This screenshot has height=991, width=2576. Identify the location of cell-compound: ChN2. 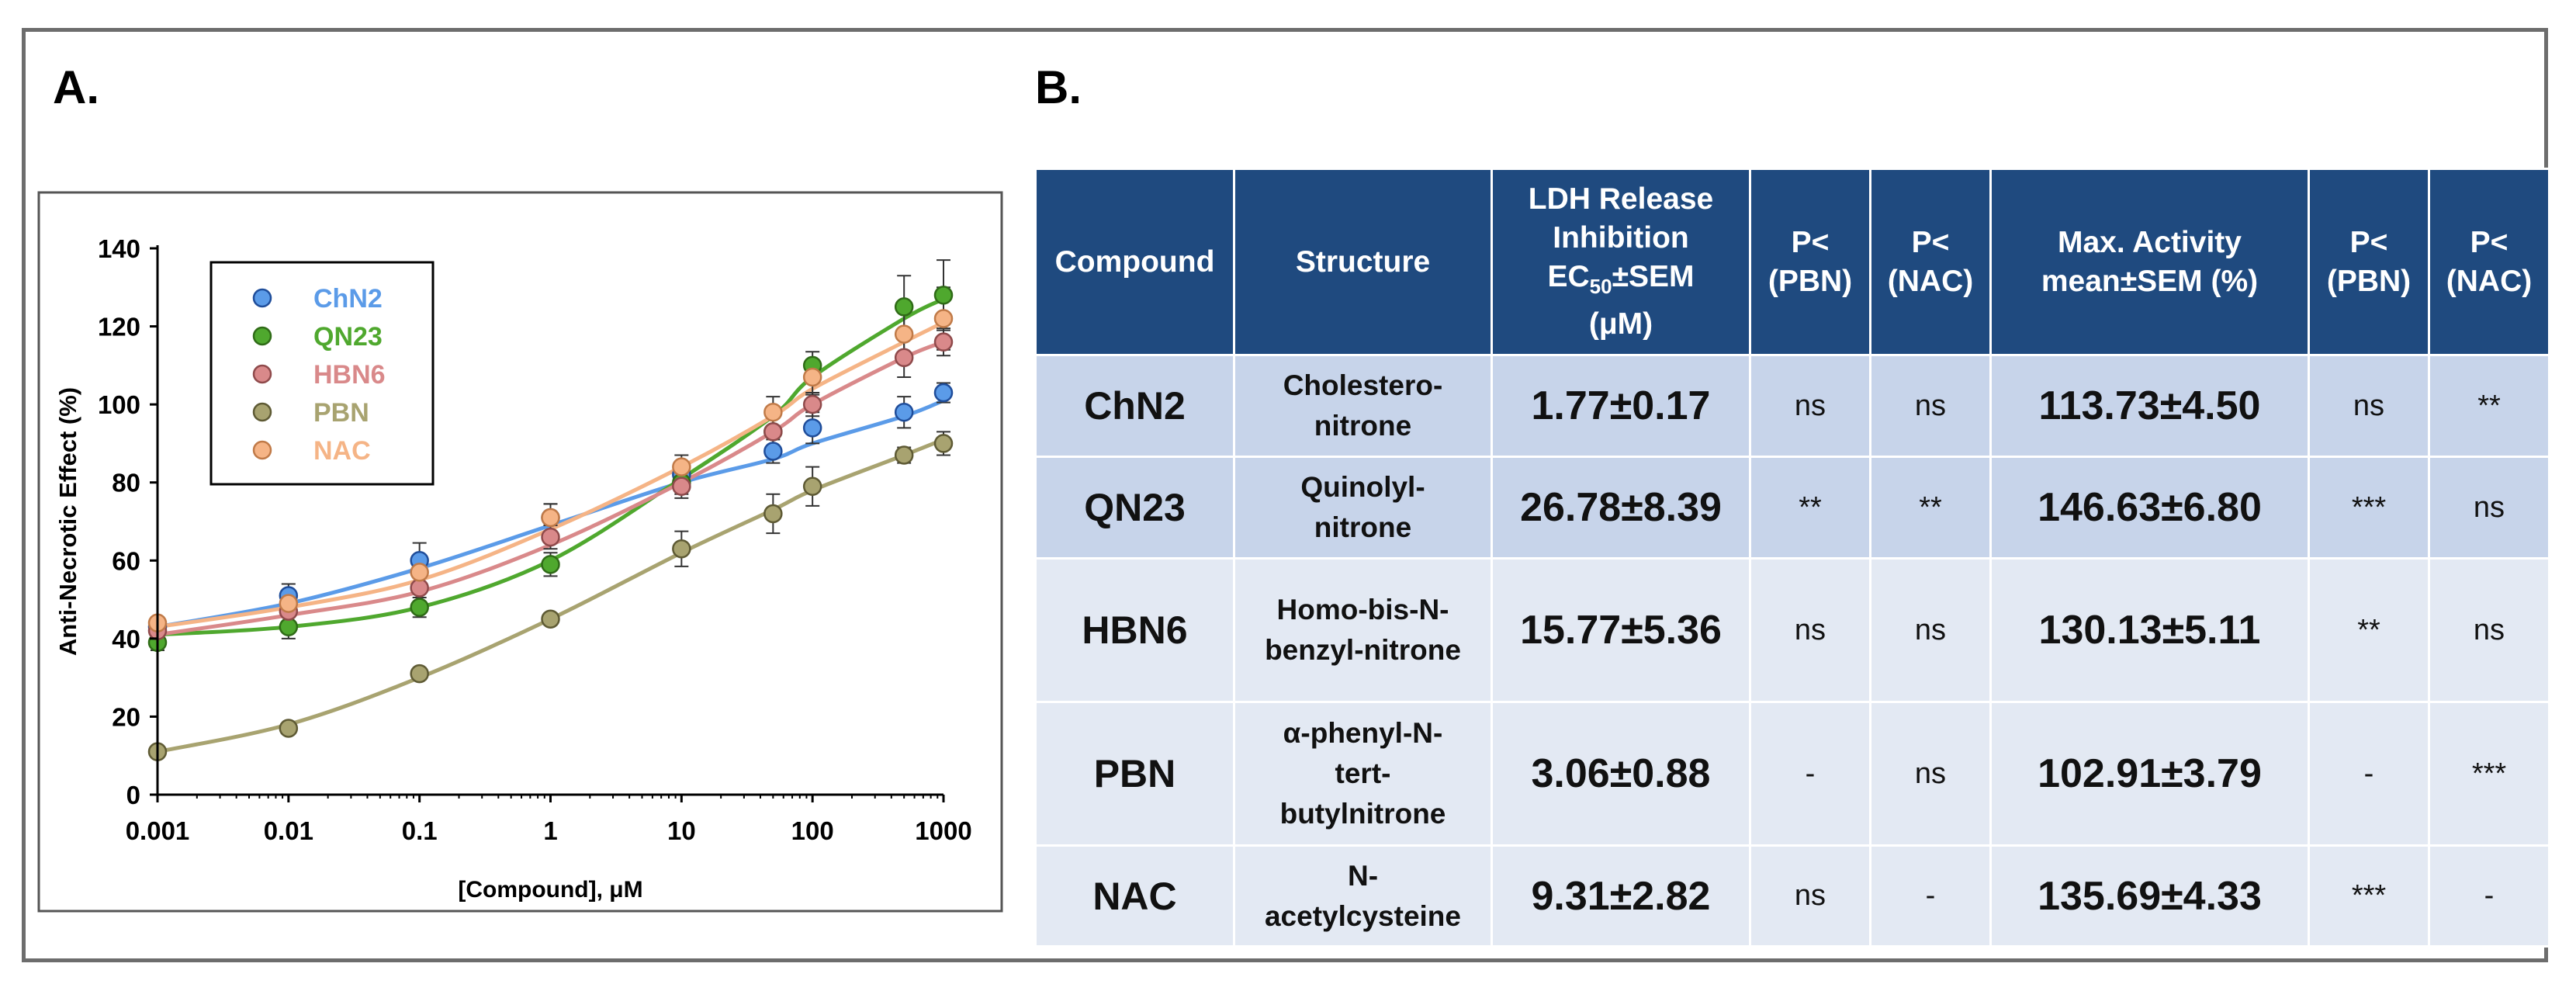
(1134, 406).